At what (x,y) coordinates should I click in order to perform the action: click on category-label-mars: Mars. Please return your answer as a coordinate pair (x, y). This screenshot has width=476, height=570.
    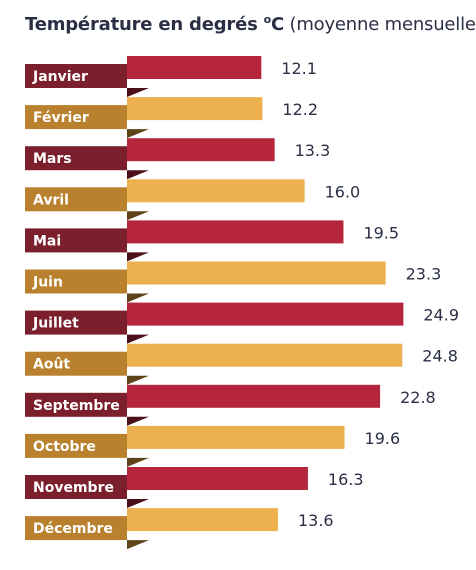
    Looking at the image, I should click on (52, 159).